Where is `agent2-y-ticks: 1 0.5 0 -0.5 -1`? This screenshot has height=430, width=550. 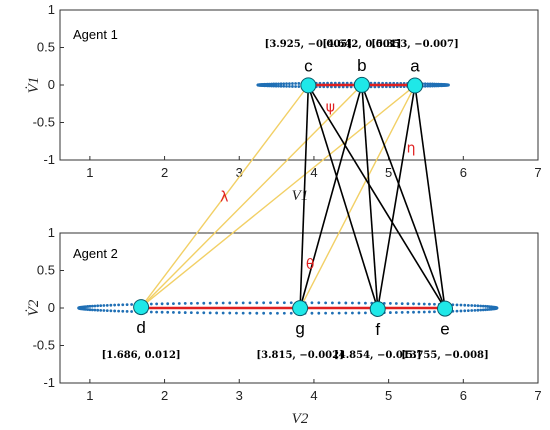
agent2-y-ticks: 1 0.5 0 -0.5 -1 is located at coordinates (48, 307).